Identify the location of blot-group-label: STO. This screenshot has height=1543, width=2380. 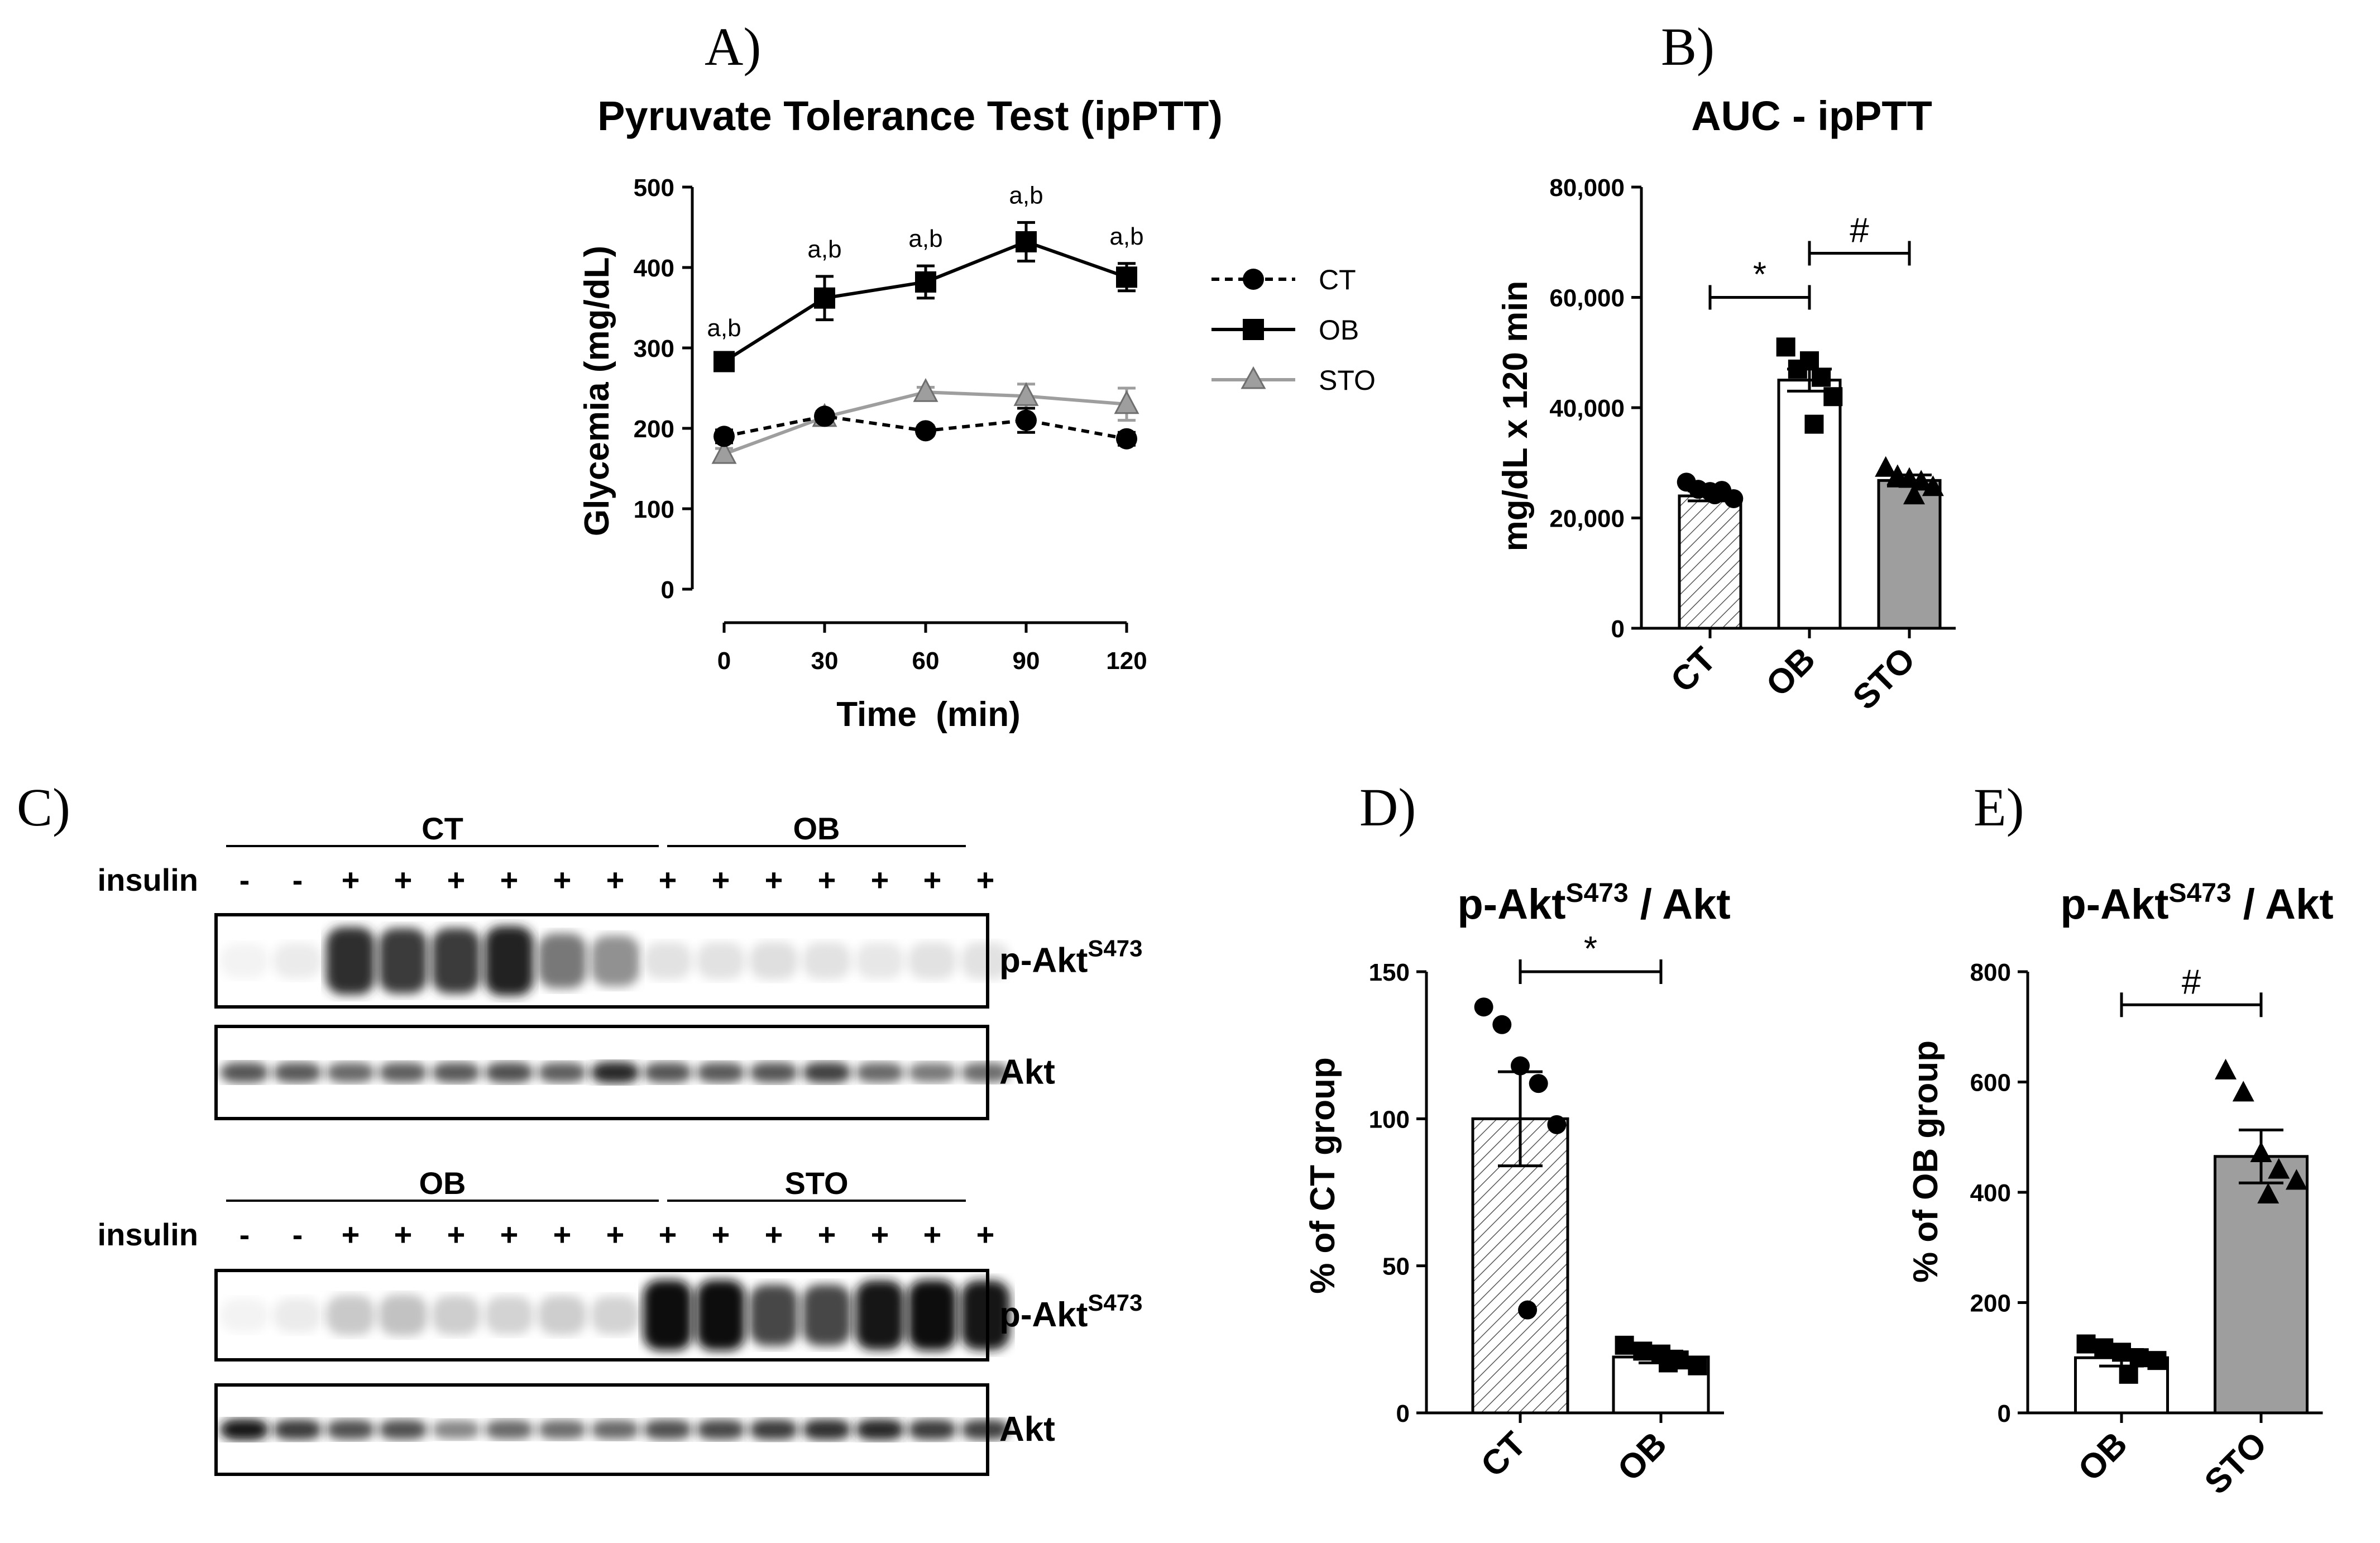
(816, 1183).